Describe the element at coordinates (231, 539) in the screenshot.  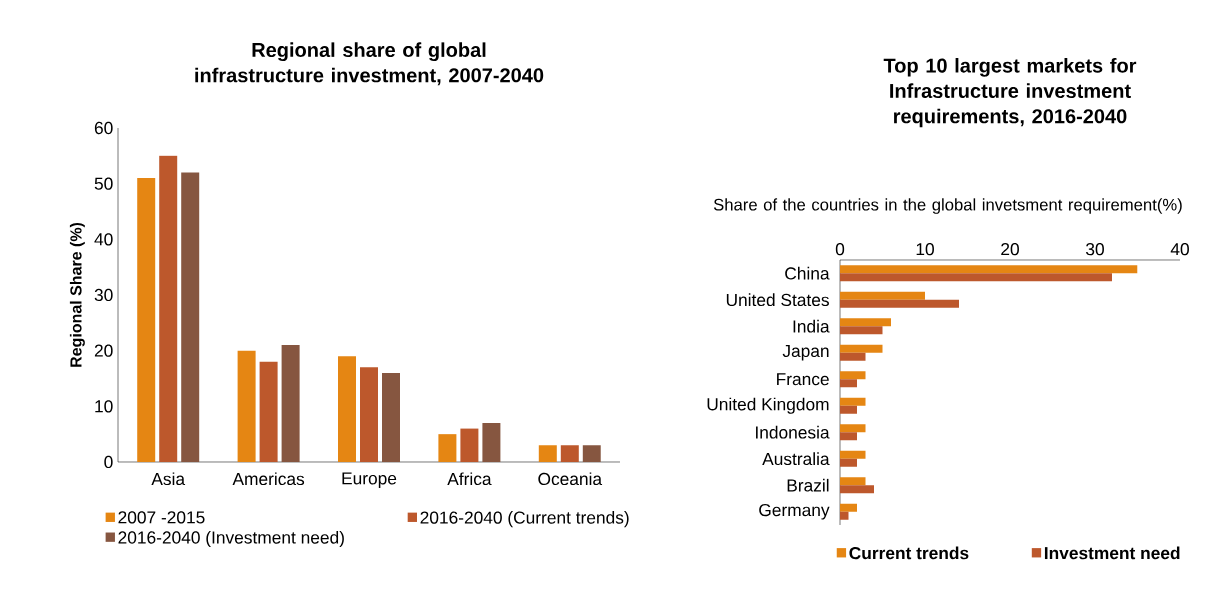
I see `legend-label: 2016-2040 (Investment need)` at that location.